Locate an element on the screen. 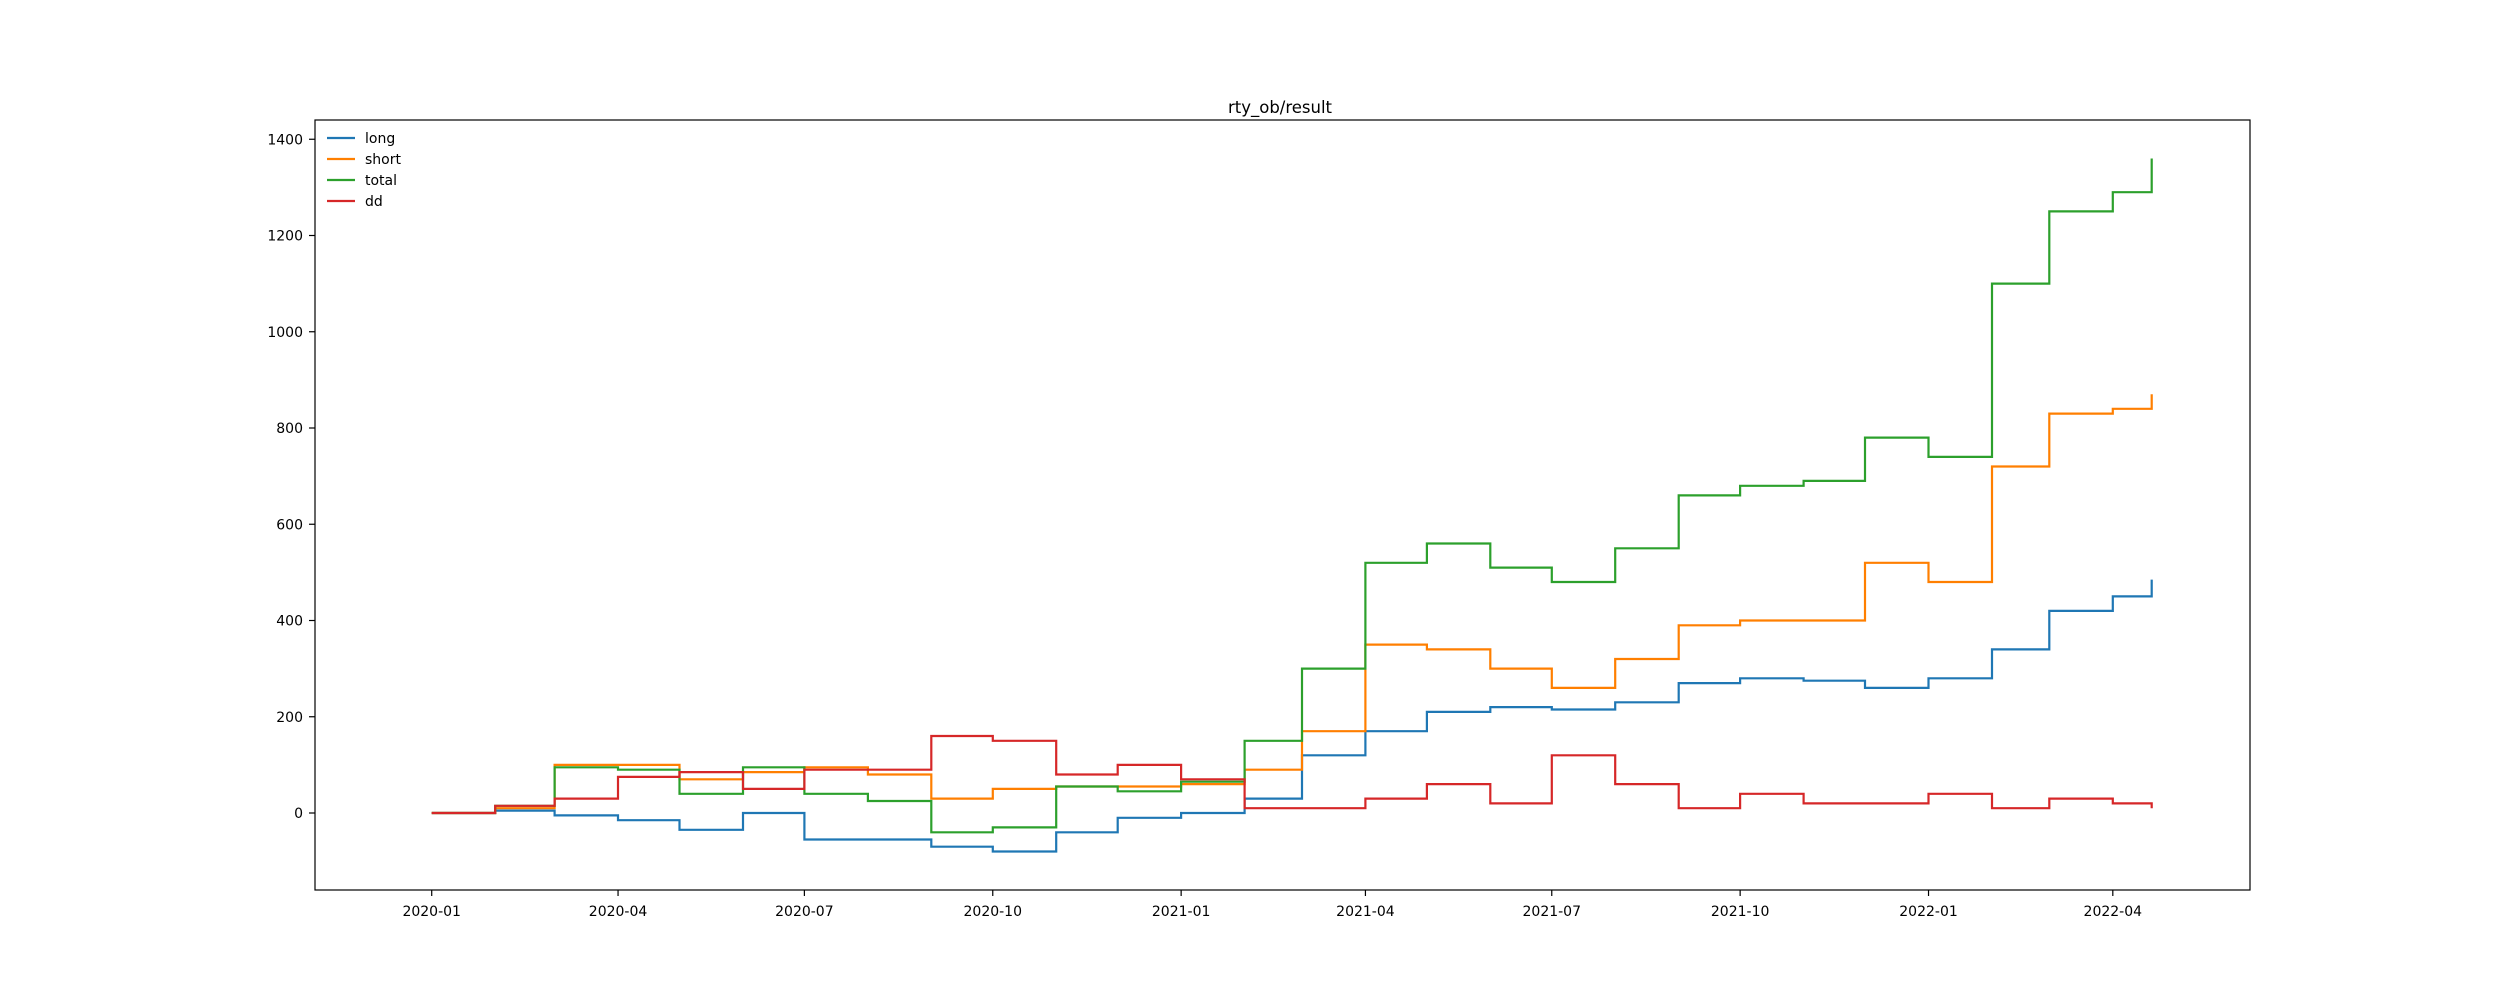 The height and width of the screenshot is (1000, 2500). x-tick-label: 2021-01 is located at coordinates (1181, 912).